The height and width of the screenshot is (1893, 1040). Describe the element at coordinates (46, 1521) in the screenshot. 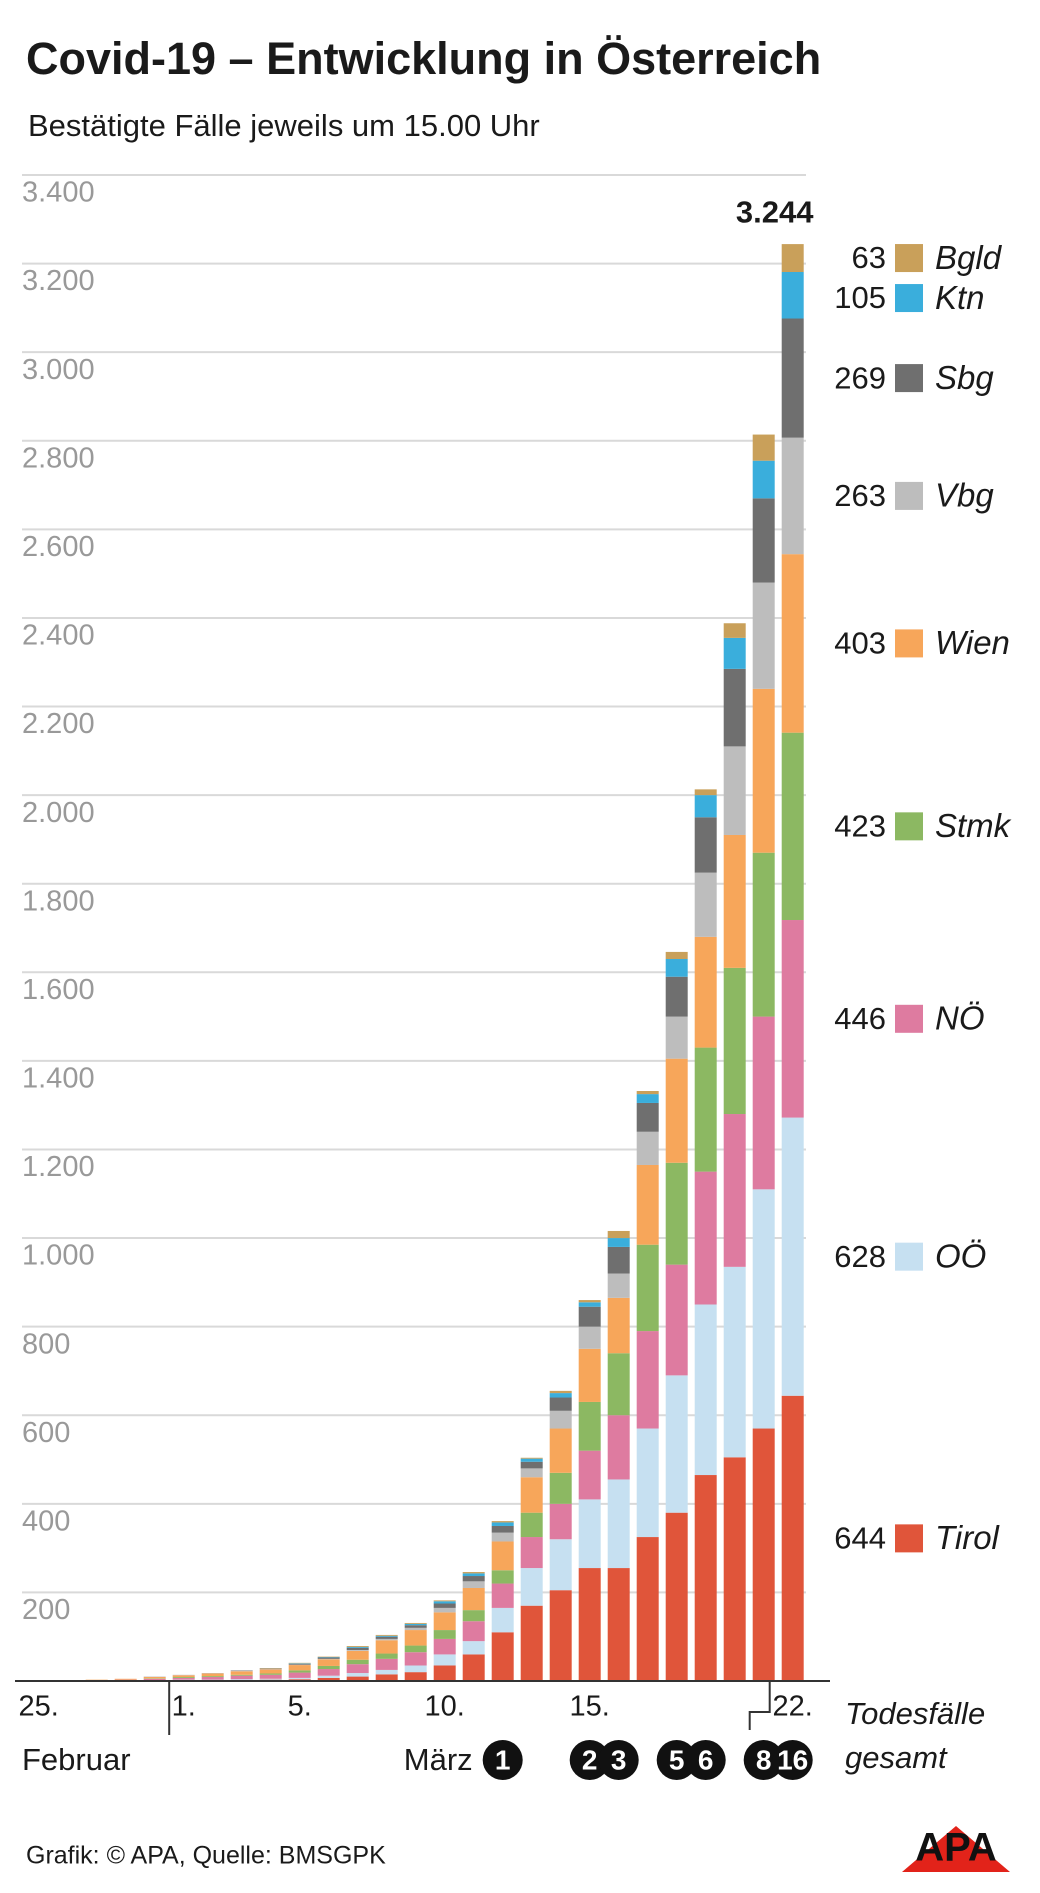

I see `y-tick-label: 400` at that location.